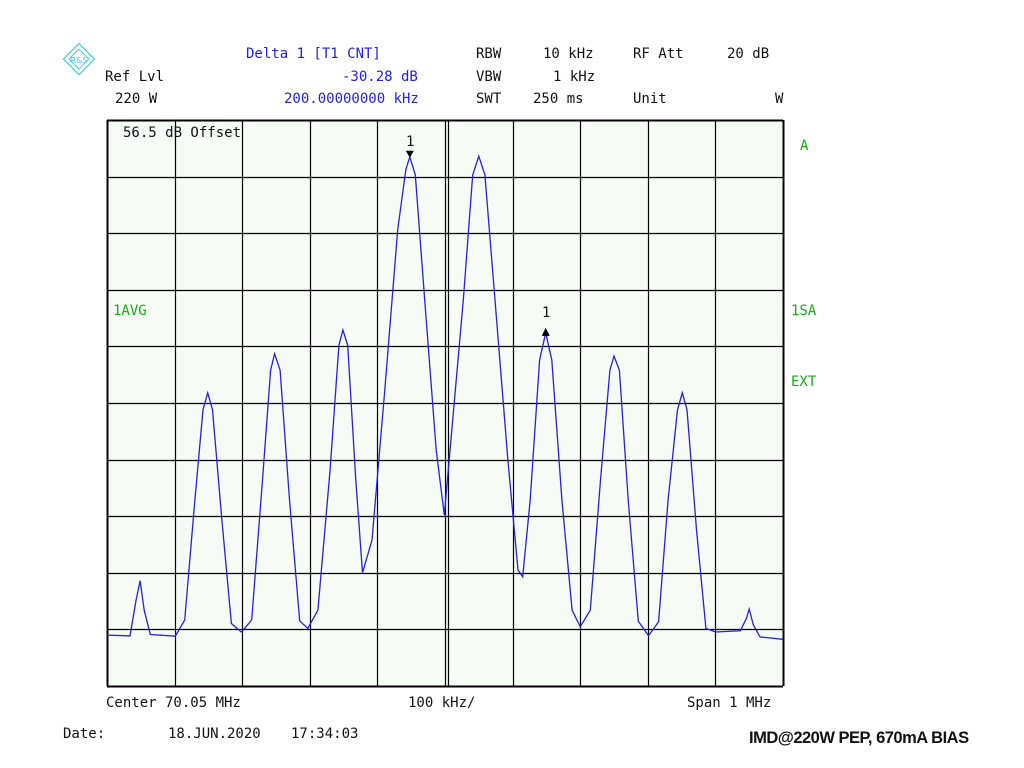  I want to click on sa-label: 1SA, so click(804, 311).